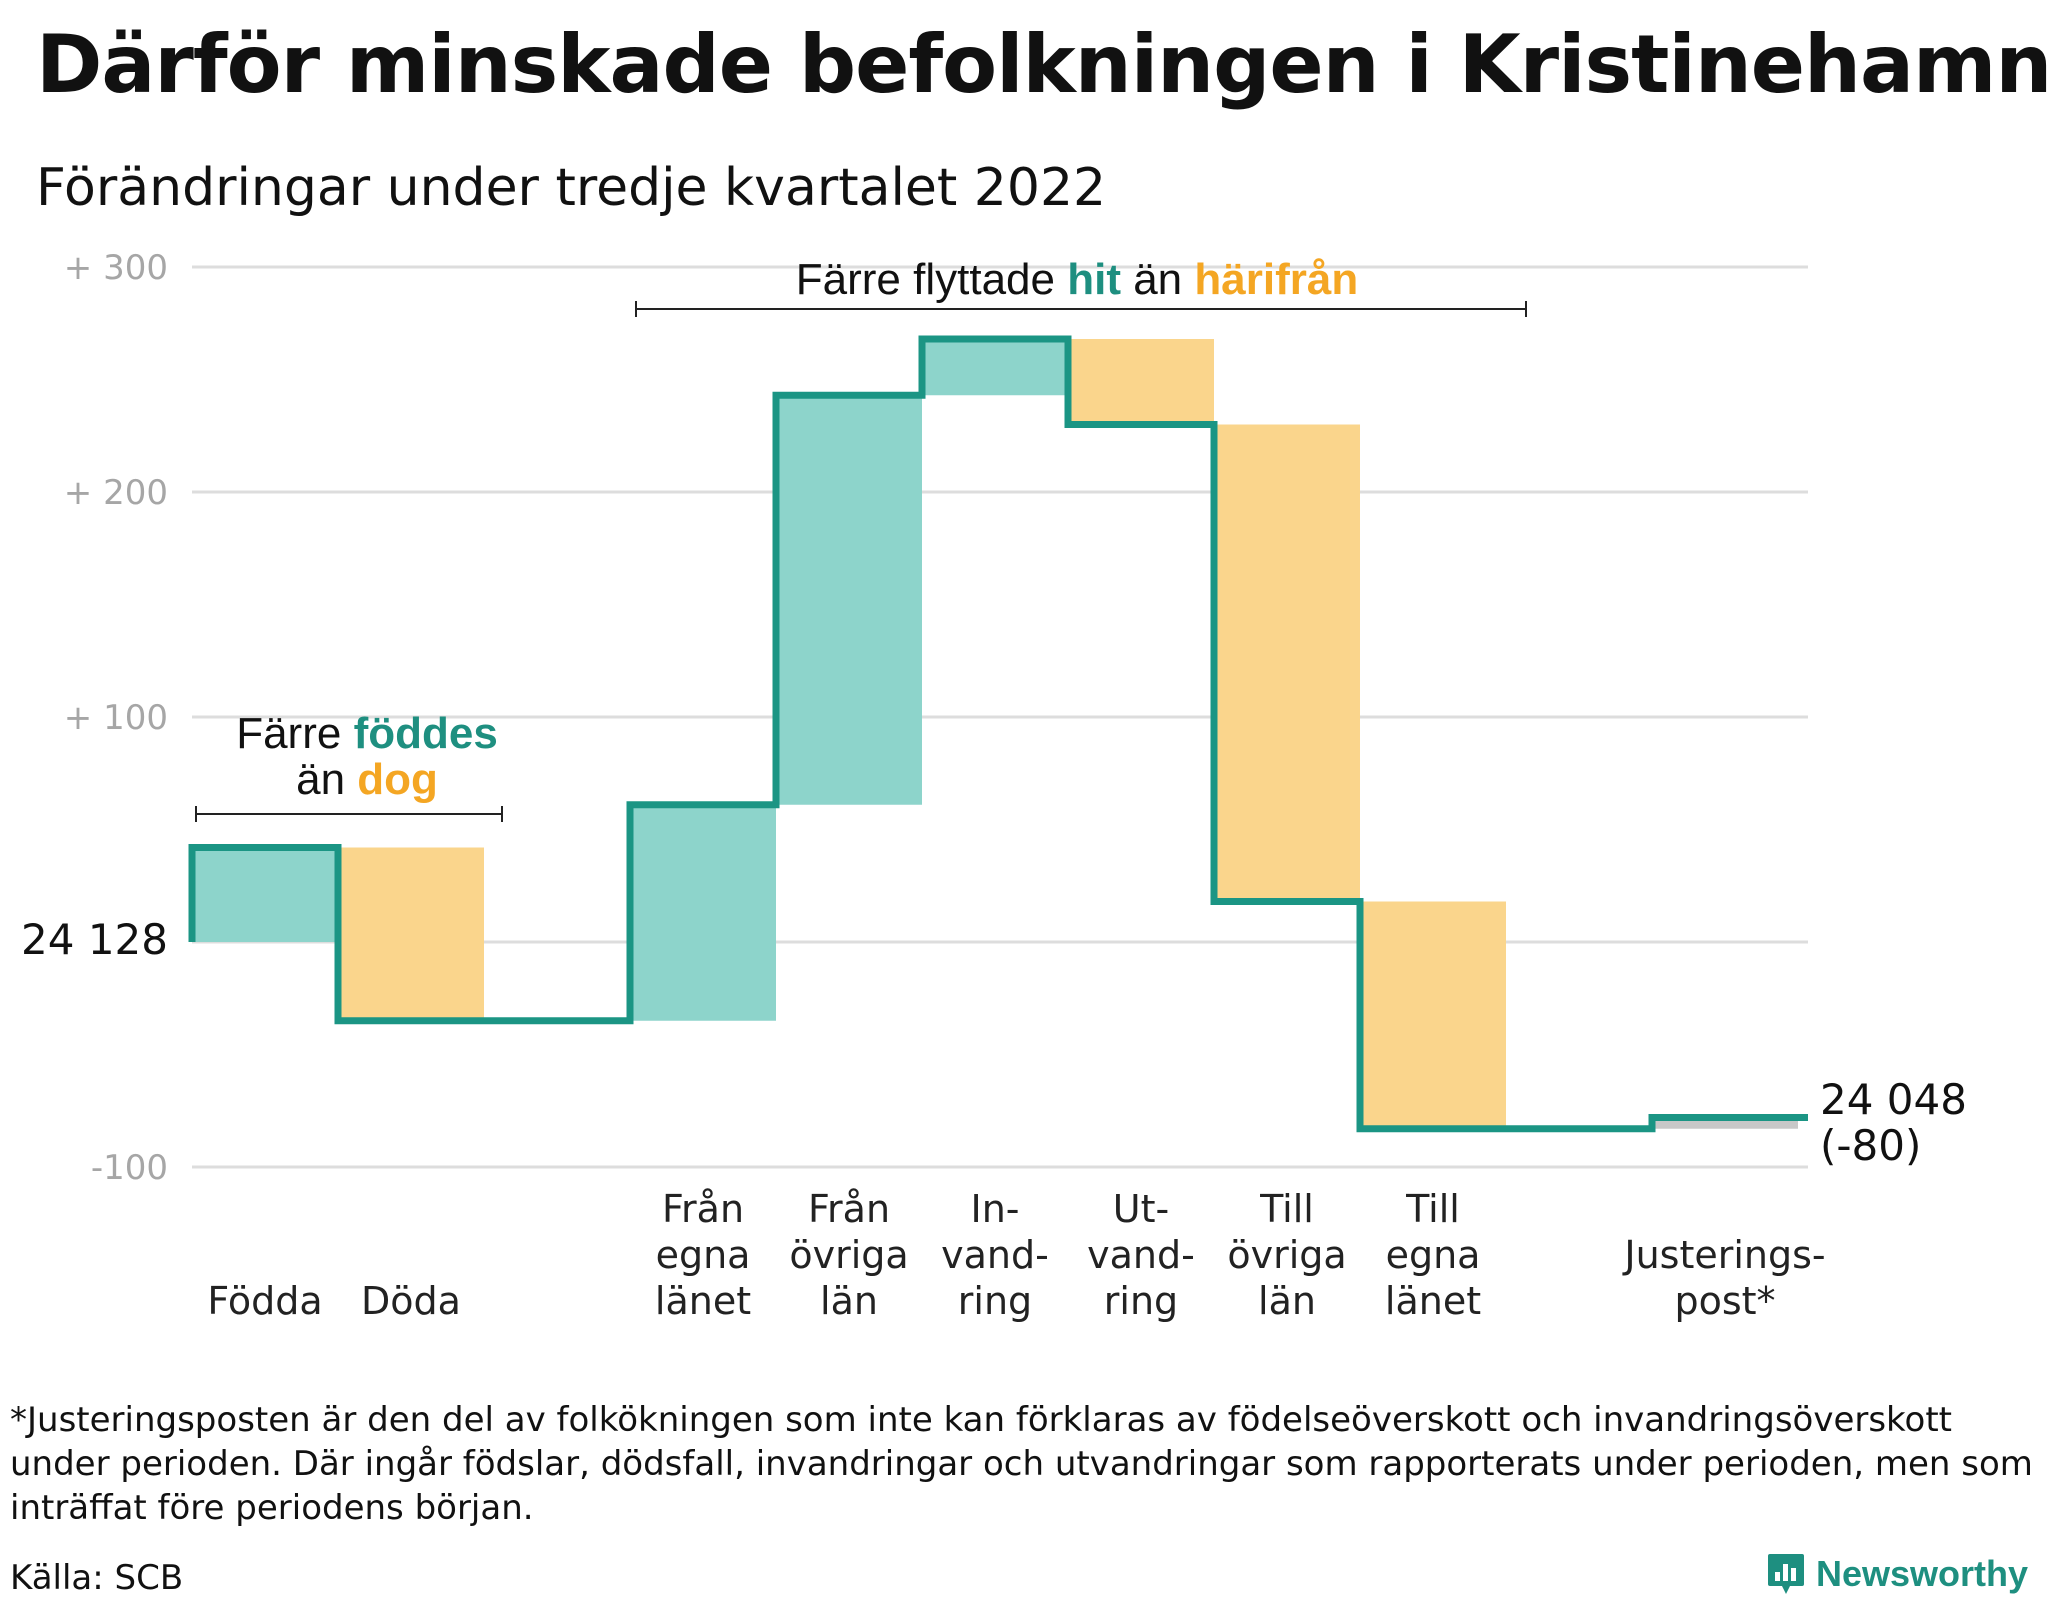 This screenshot has height=1605, width=2048. I want to click on y-tick-label: + 200, so click(116, 493).